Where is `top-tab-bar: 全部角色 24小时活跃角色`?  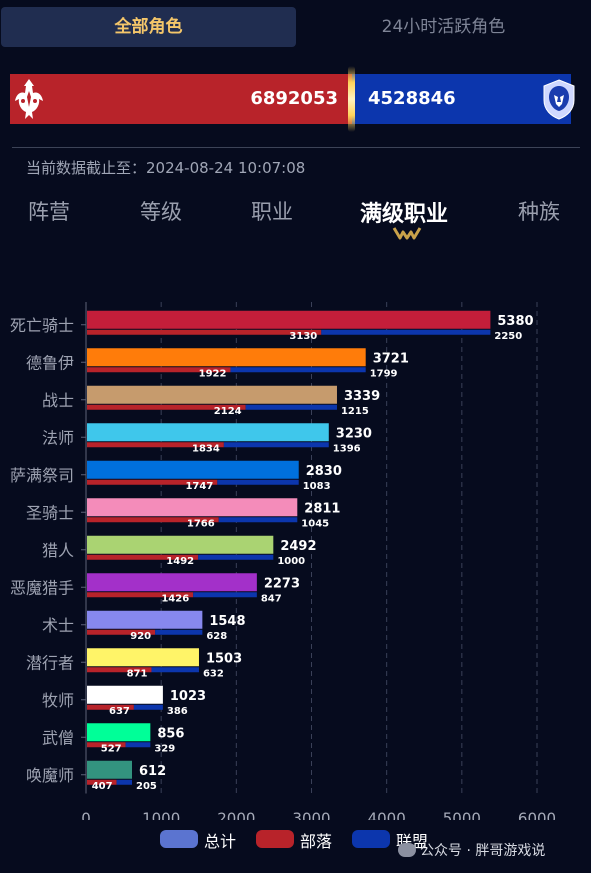
top-tab-bar: 全部角色 24小时活跃角色 is located at coordinates (295, 27).